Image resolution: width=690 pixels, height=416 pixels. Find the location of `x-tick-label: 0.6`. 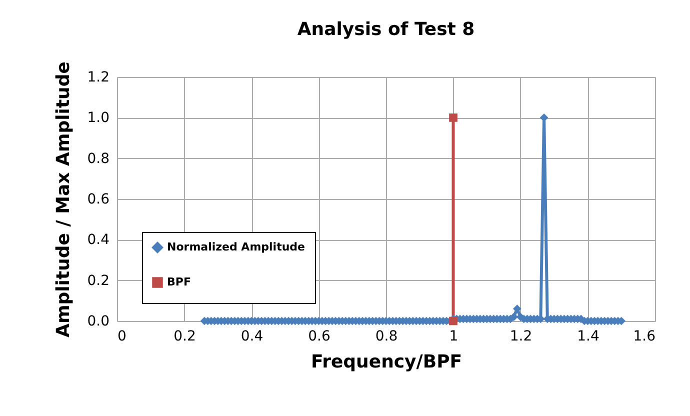

x-tick-label: 0.6 is located at coordinates (319, 336).